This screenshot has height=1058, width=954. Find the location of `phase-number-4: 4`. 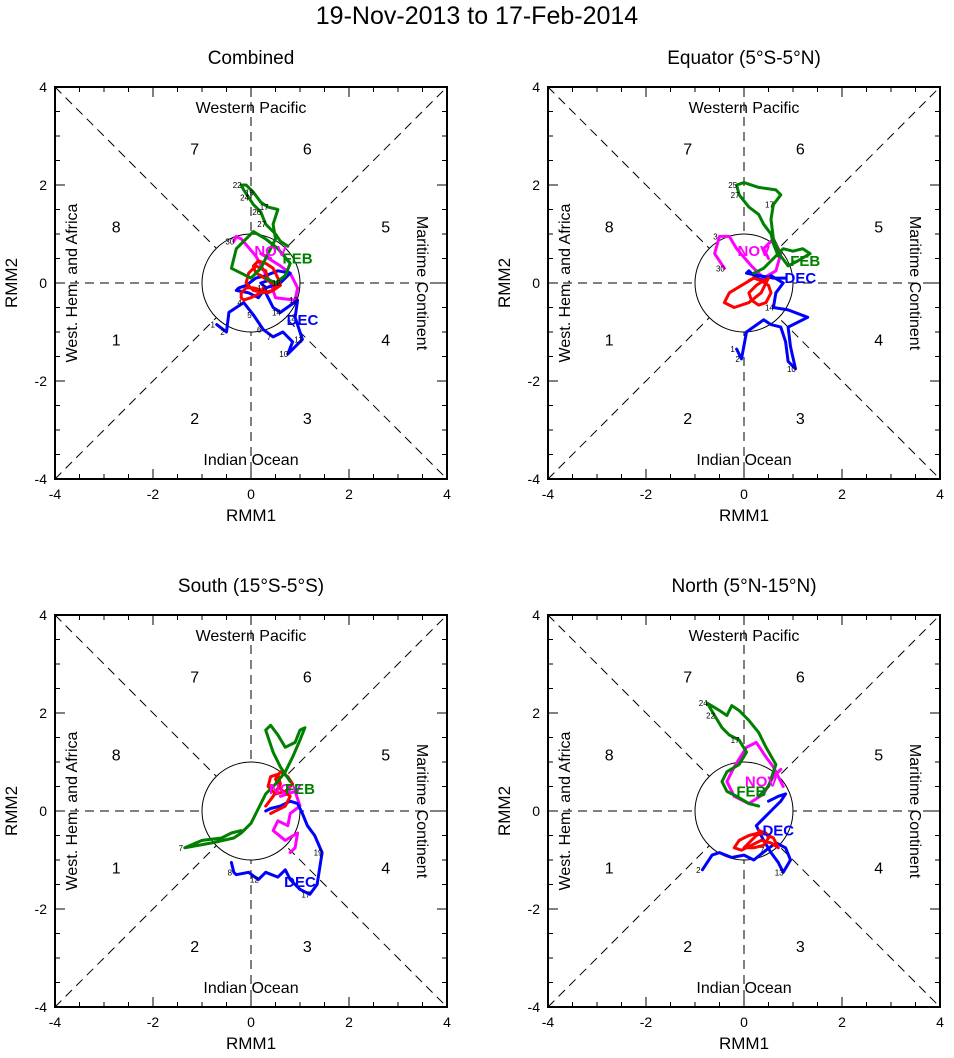

phase-number-4: 4 is located at coordinates (385, 868).